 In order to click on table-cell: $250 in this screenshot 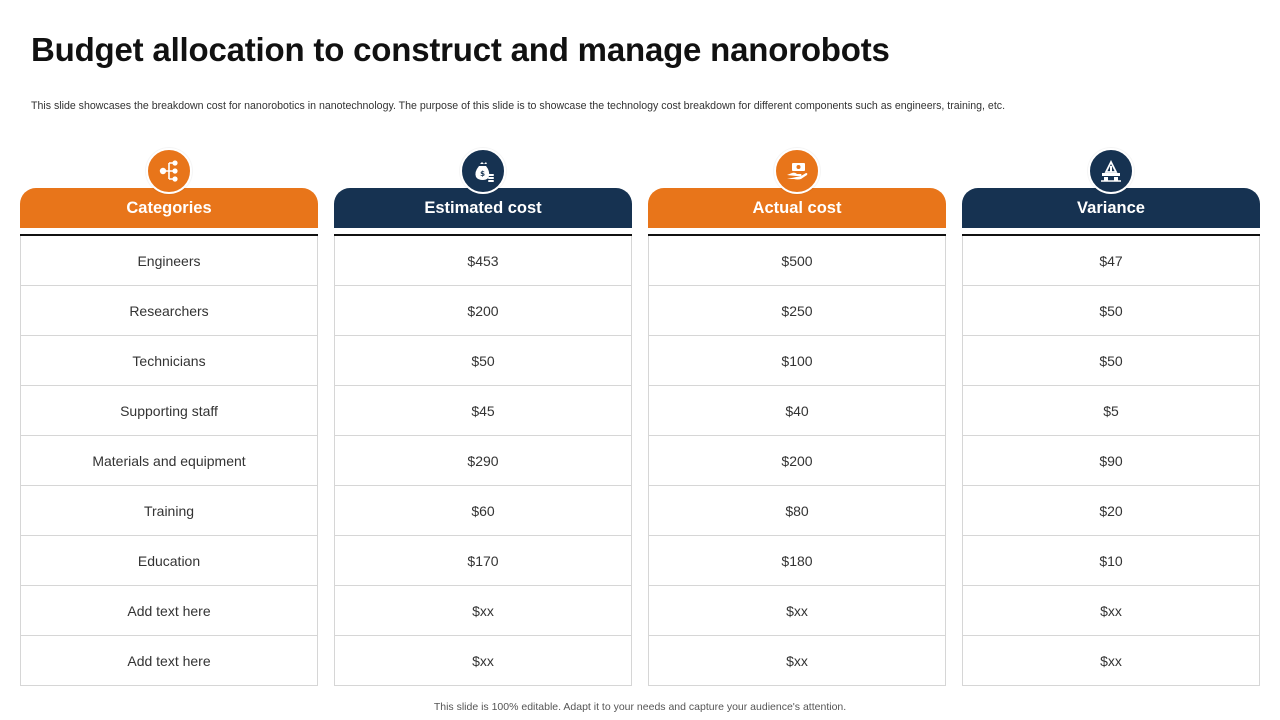, I will do `click(797, 311)`.